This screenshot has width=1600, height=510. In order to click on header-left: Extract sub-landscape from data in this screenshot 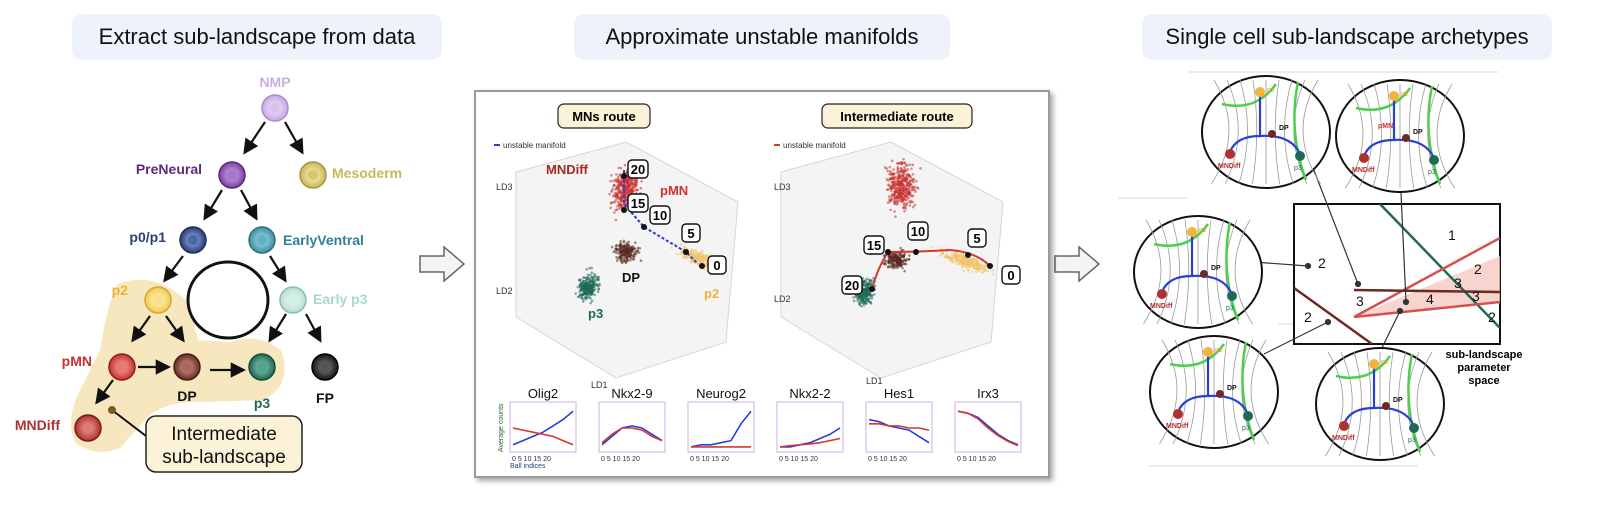, I will do `click(257, 37)`.